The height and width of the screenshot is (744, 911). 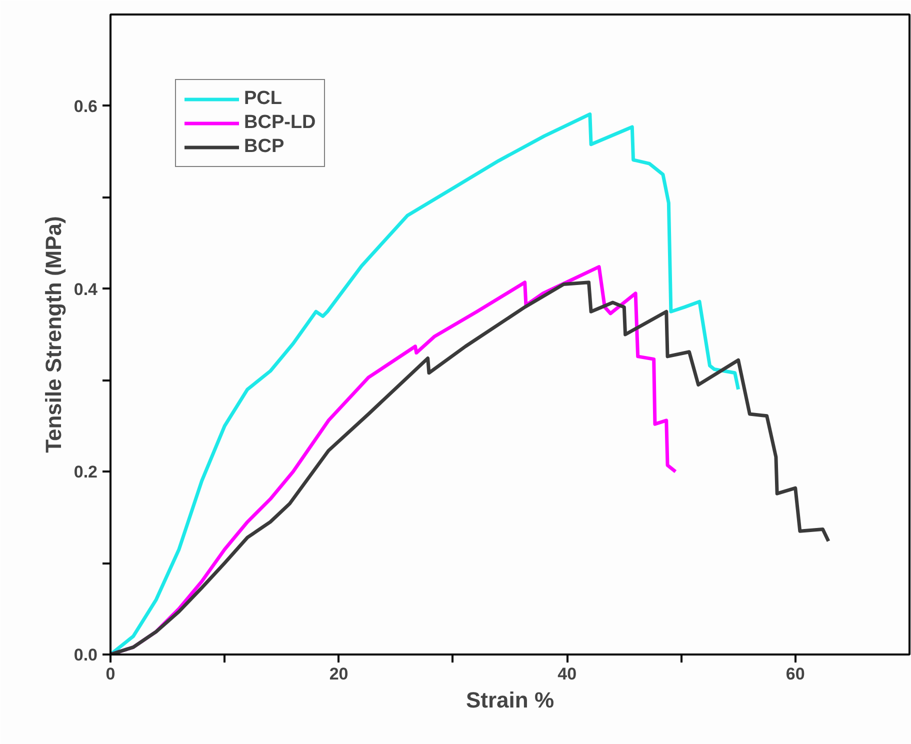 What do you see at coordinates (338, 674) in the screenshot?
I see `x-tick-label: 20` at bounding box center [338, 674].